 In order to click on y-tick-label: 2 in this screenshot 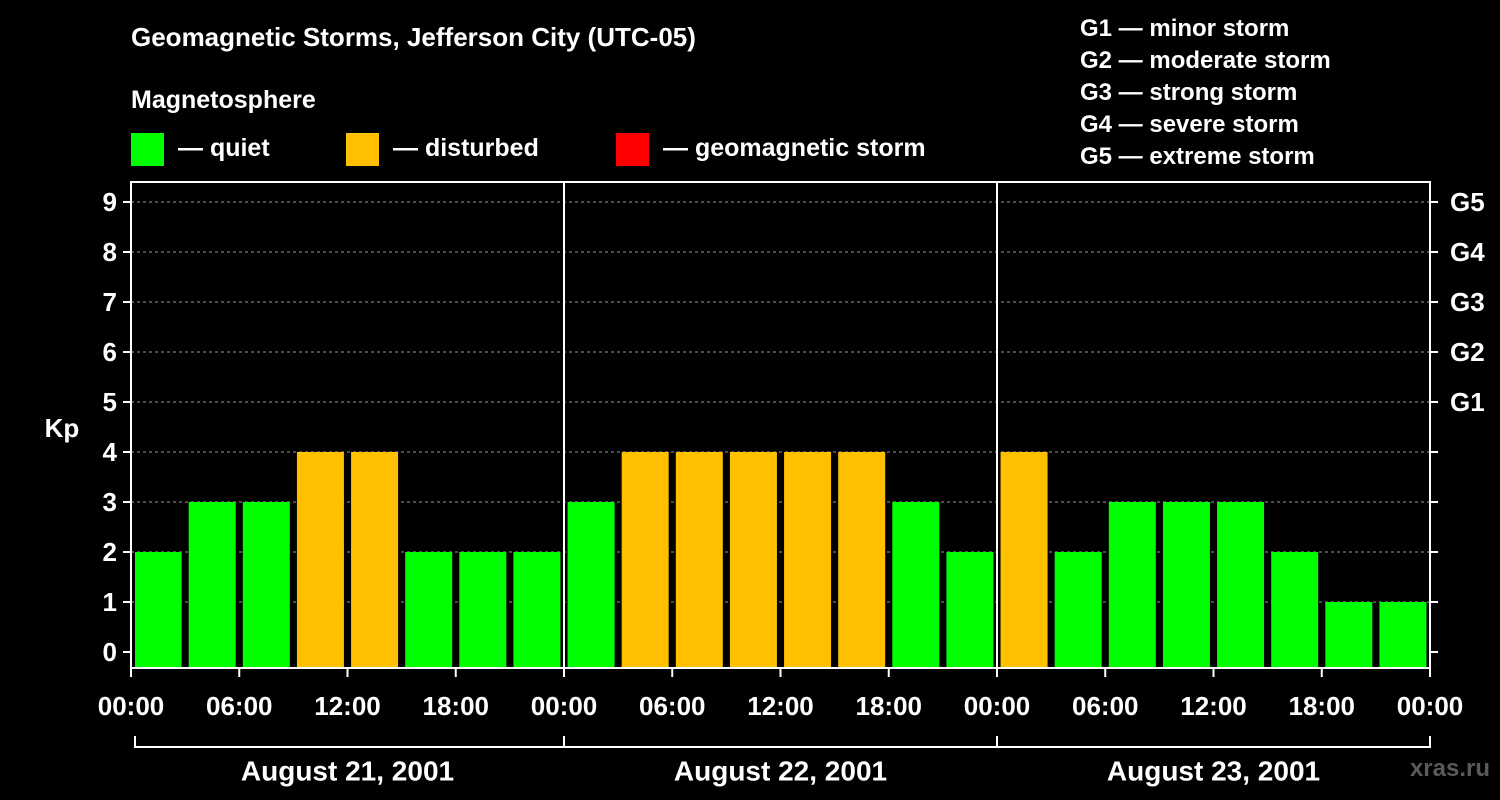, I will do `click(110, 552)`.